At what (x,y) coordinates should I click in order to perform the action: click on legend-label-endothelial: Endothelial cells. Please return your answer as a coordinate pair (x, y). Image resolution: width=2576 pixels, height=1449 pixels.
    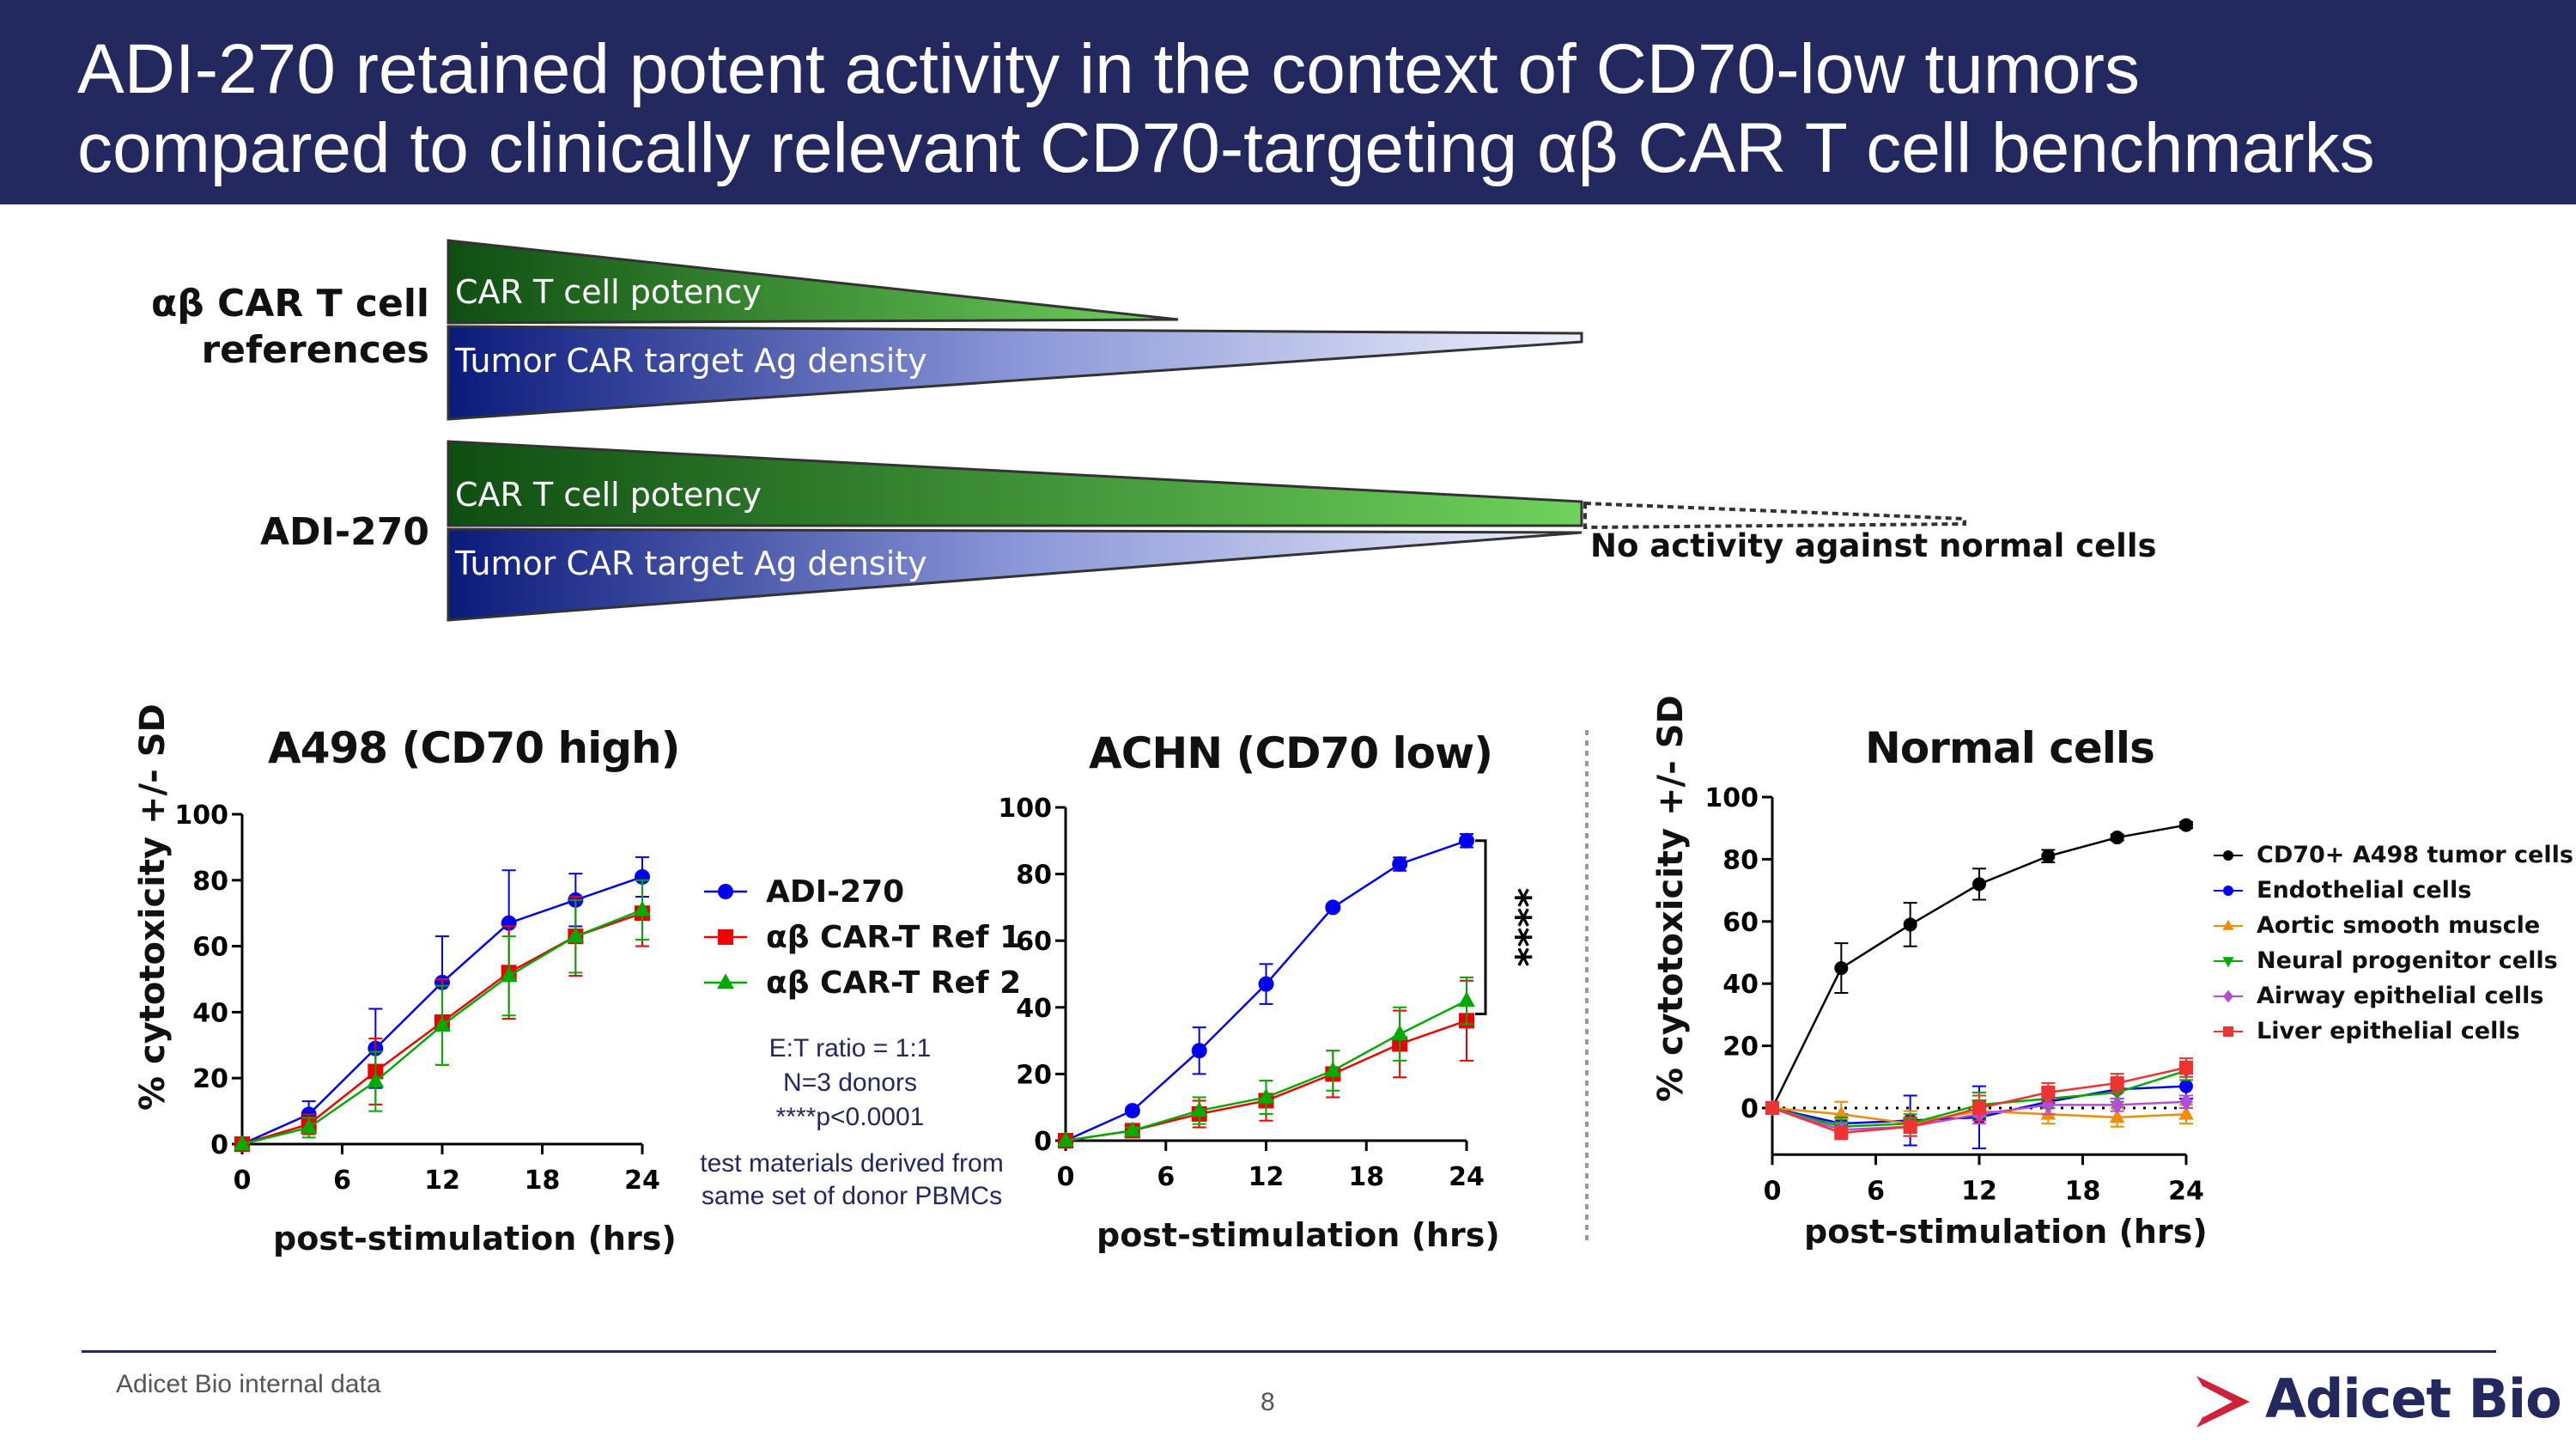
    Looking at the image, I should click on (2364, 890).